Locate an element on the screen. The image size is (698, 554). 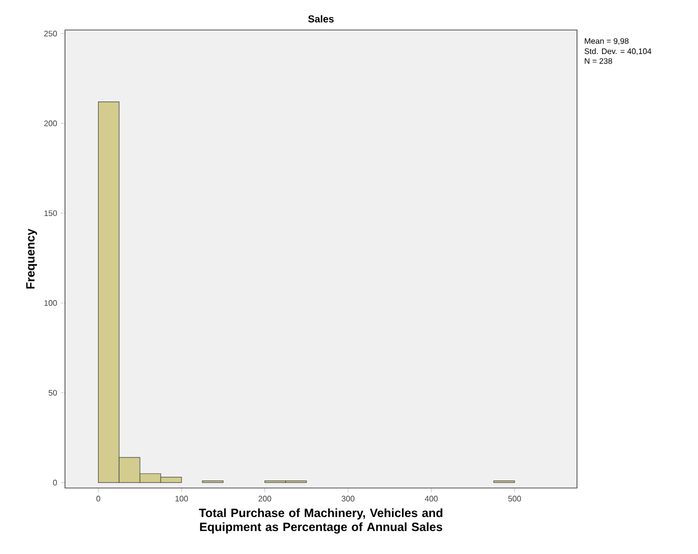
text: Std. Dev. = 40,104 is located at coordinates (618, 52).